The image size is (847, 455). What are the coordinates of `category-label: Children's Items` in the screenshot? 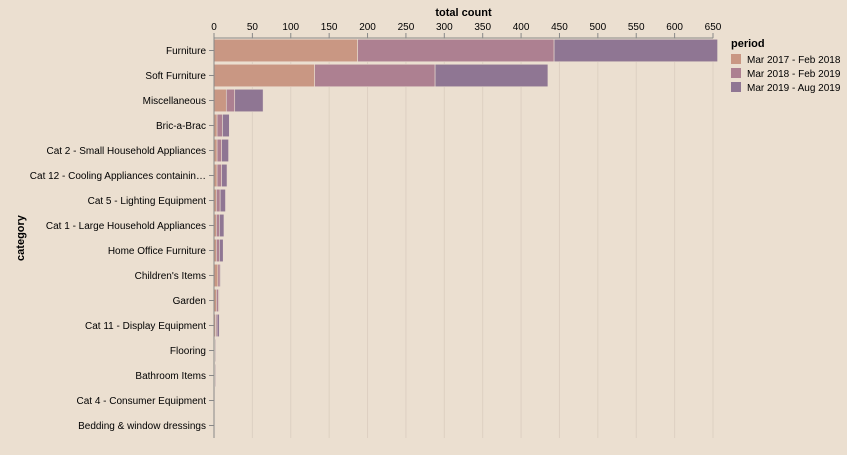 It's located at (170, 276).